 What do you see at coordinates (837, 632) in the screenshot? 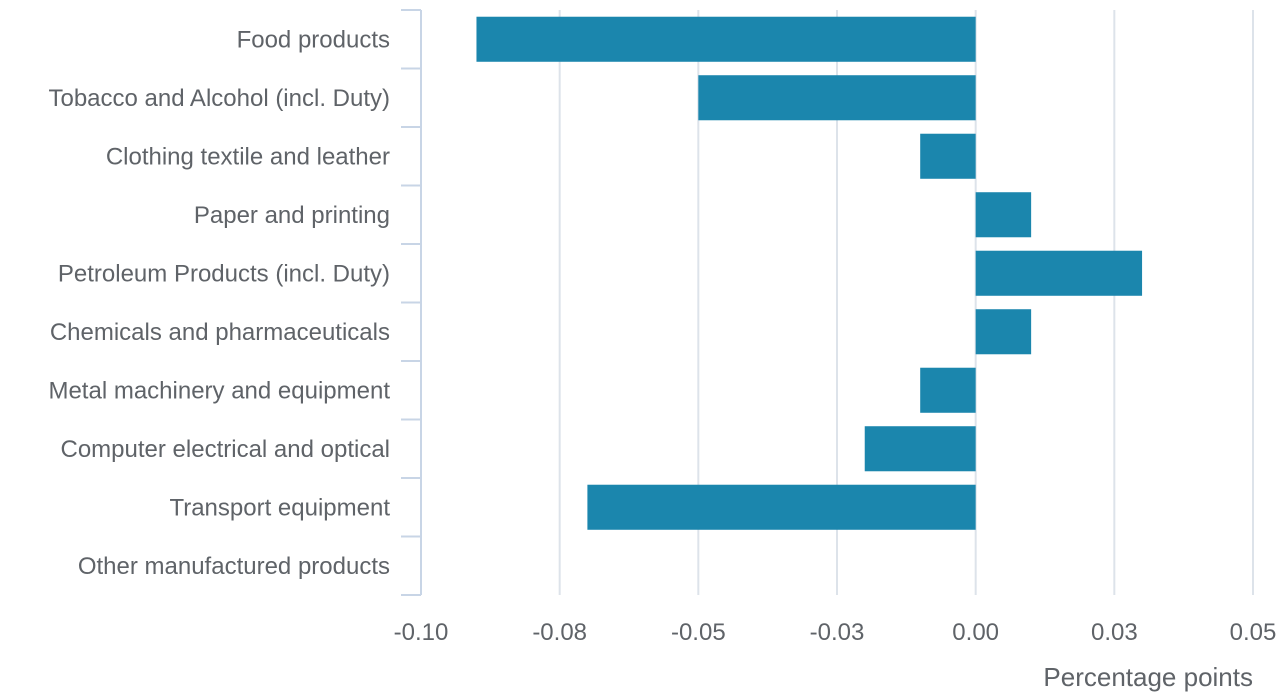
I see `x-tick-label: -0.03` at bounding box center [837, 632].